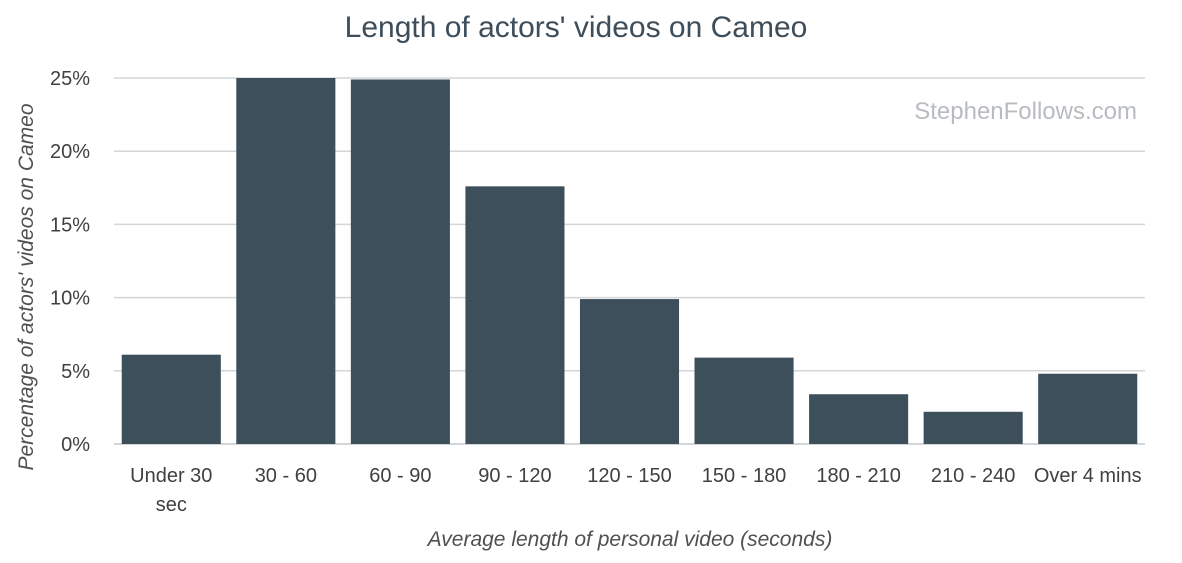 This screenshot has height=563, width=1182. I want to click on x-tick-label: 150 - 180, so click(744, 476).